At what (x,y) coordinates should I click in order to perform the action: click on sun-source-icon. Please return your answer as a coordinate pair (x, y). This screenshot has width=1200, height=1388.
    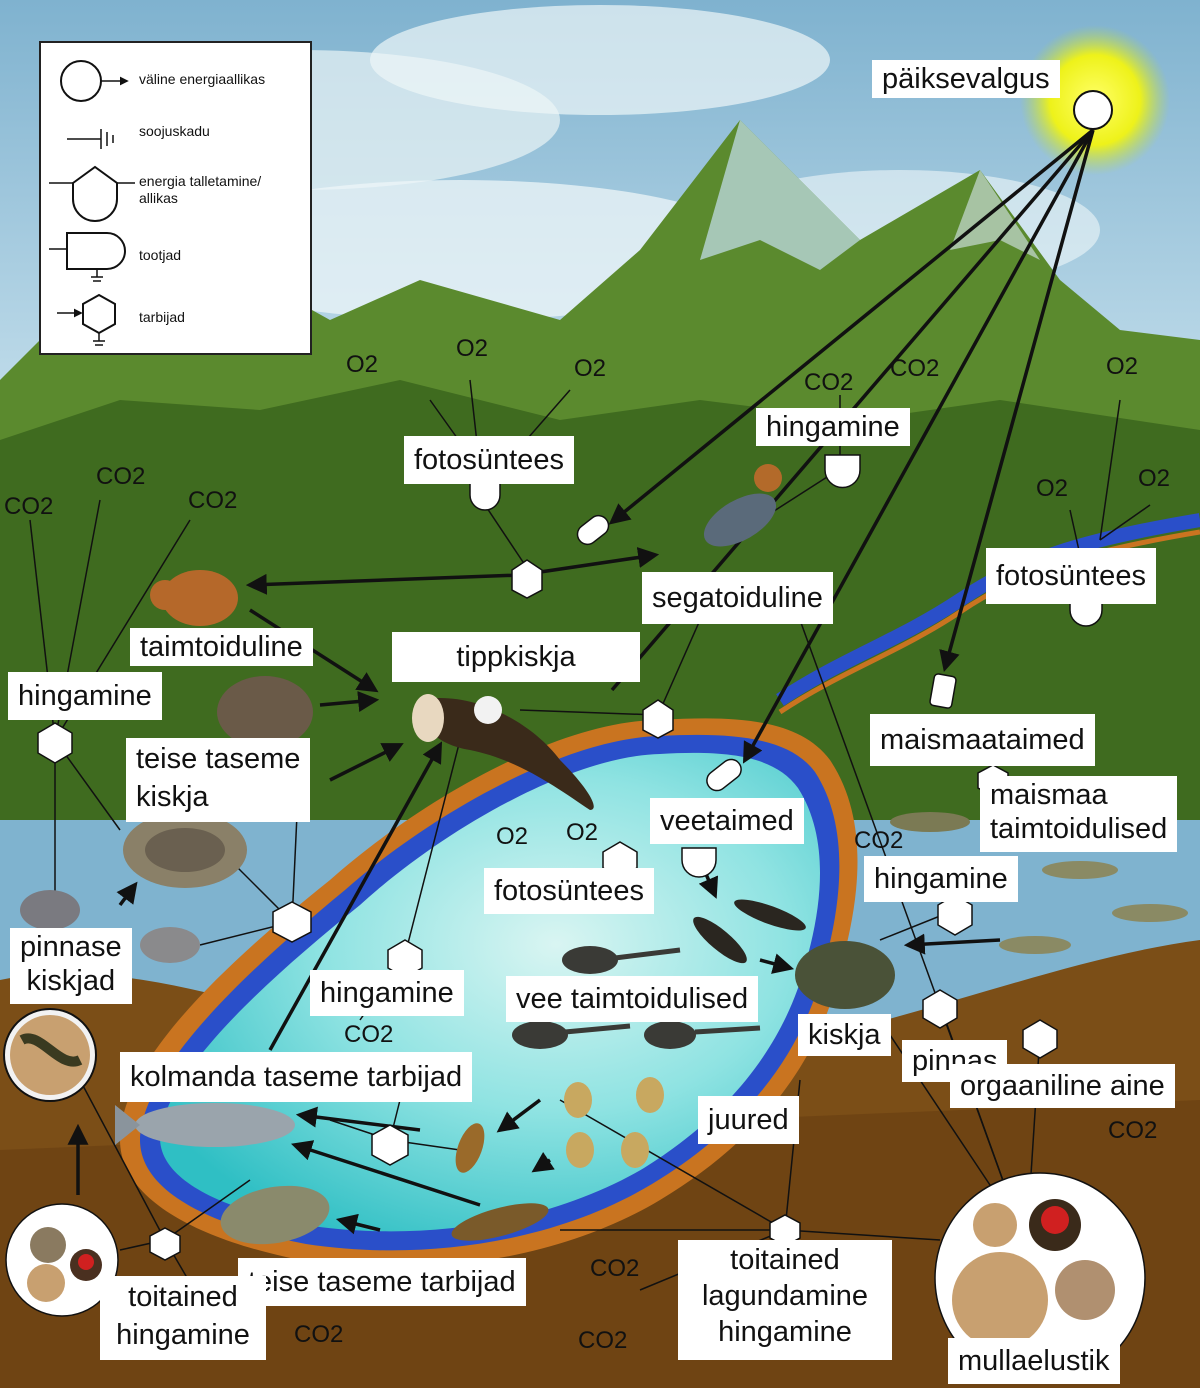
    Looking at the image, I should click on (1093, 110).